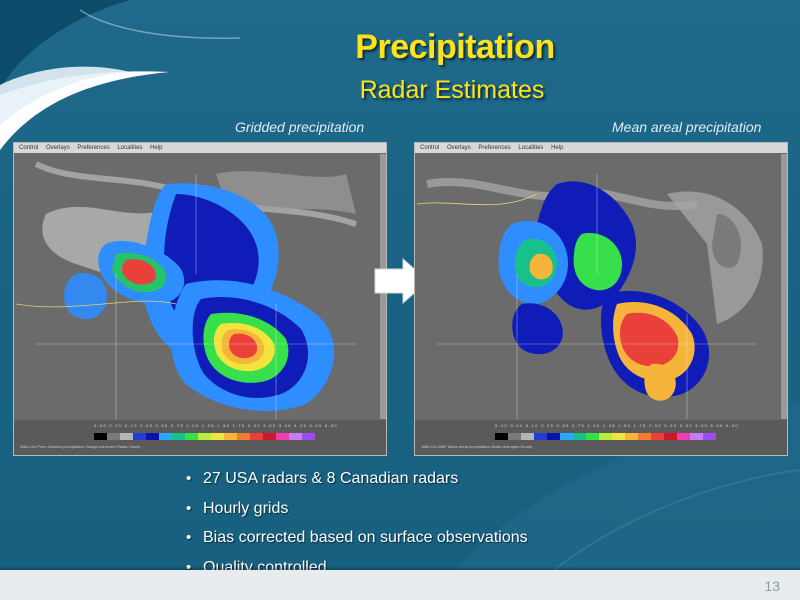 This screenshot has height=600, width=800. Describe the element at coordinates (687, 127) in the screenshot. I see `caption-mean-areal: Mean areal precipitation` at that location.